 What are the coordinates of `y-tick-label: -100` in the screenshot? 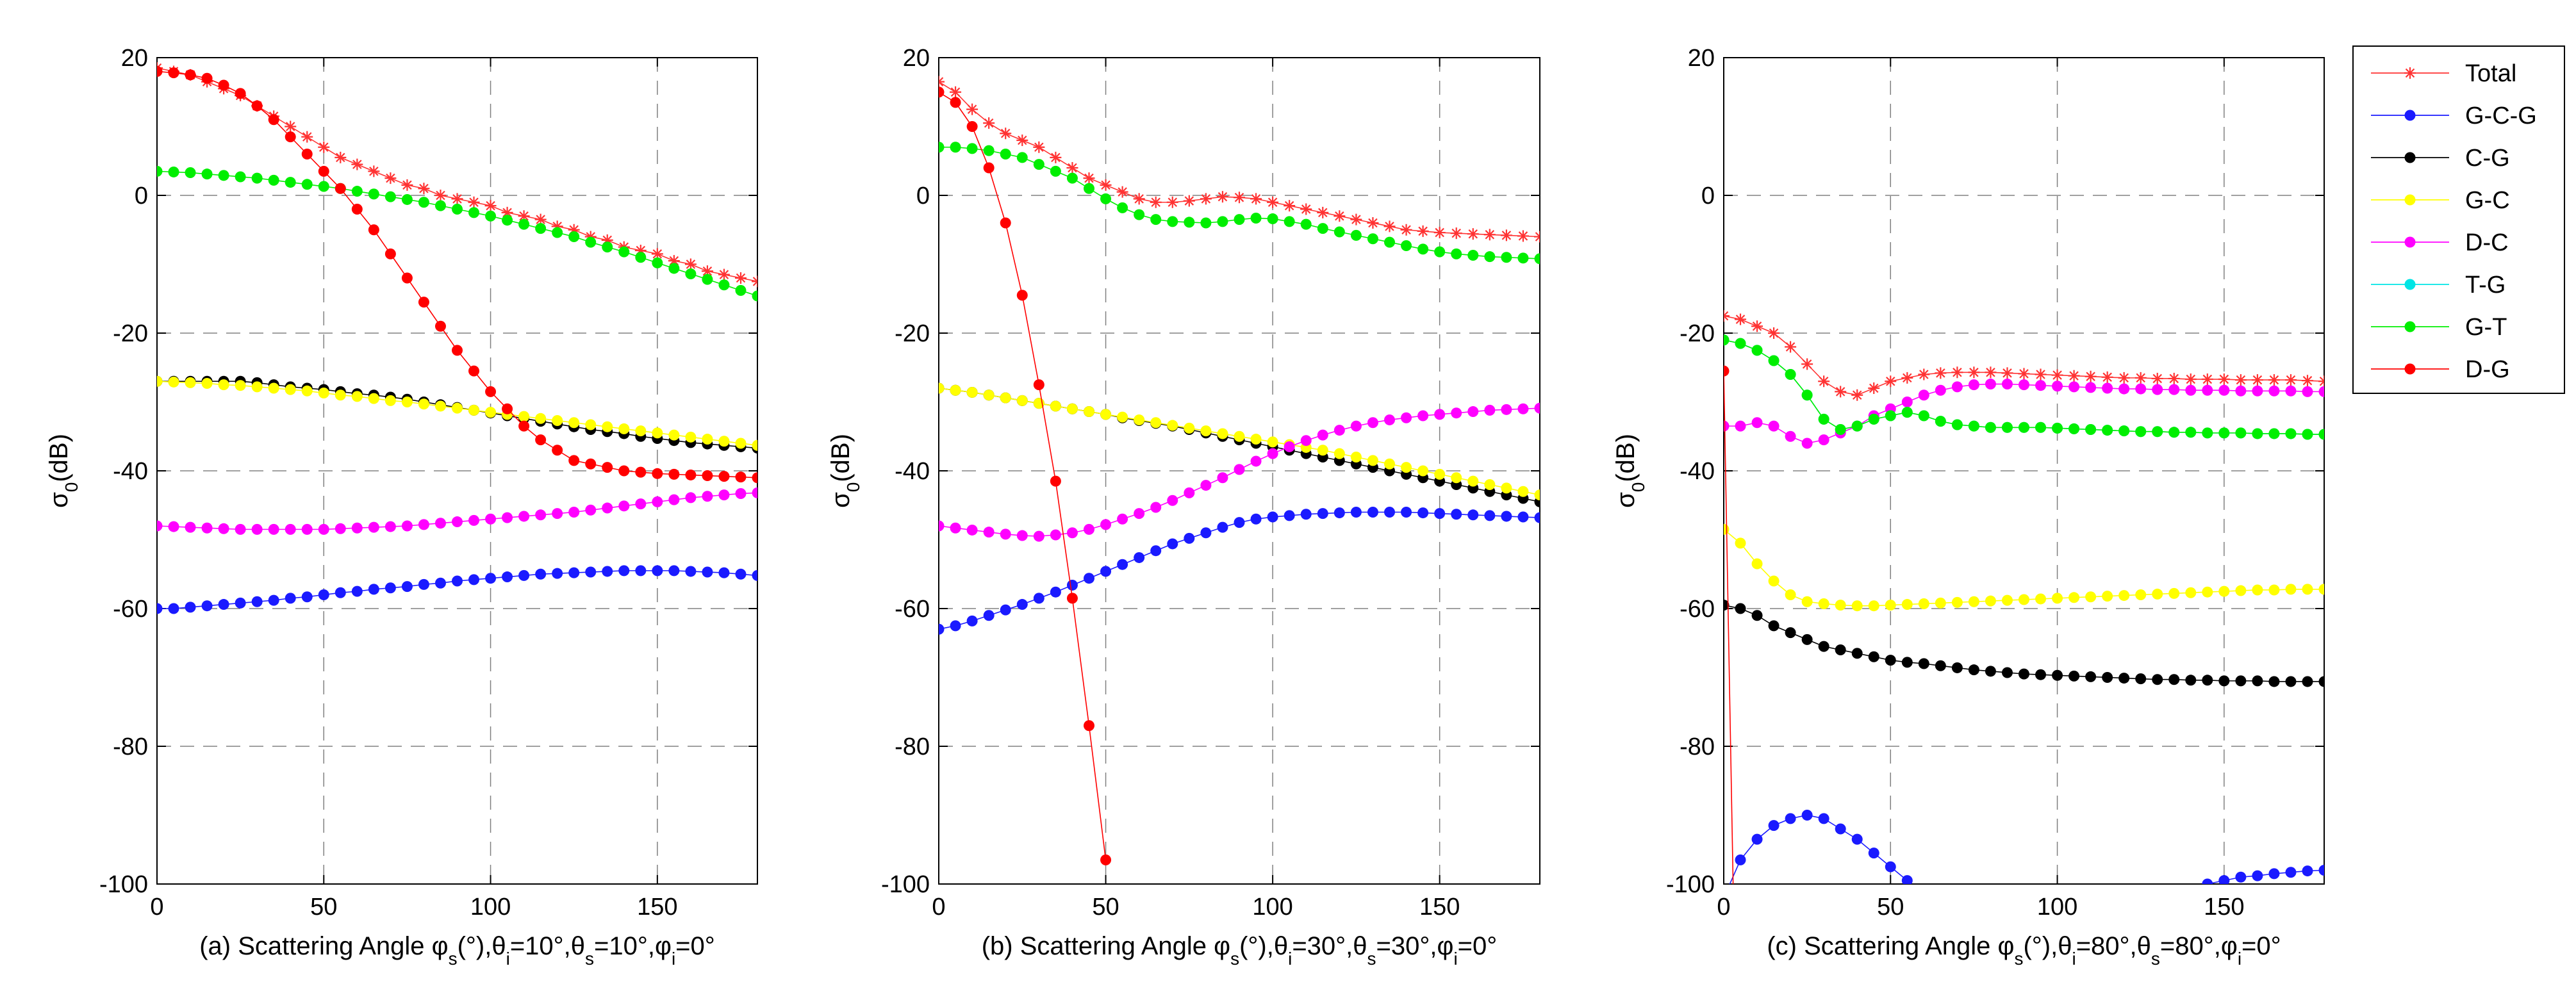 It's located at (905, 884).